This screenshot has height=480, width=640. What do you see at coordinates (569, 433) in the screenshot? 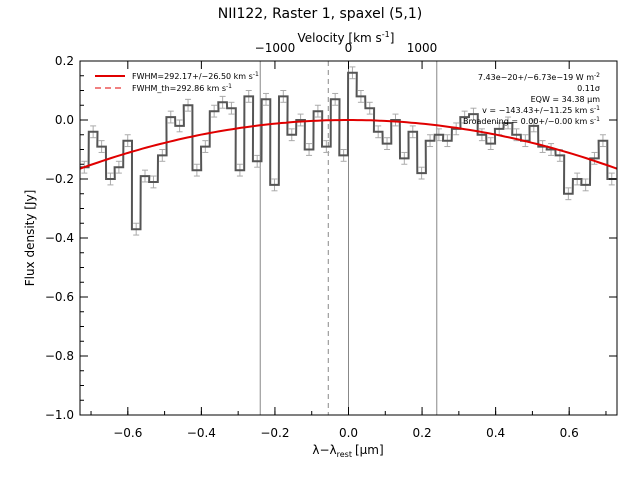
I see `x-tick-label-6: 0.6` at bounding box center [569, 433].